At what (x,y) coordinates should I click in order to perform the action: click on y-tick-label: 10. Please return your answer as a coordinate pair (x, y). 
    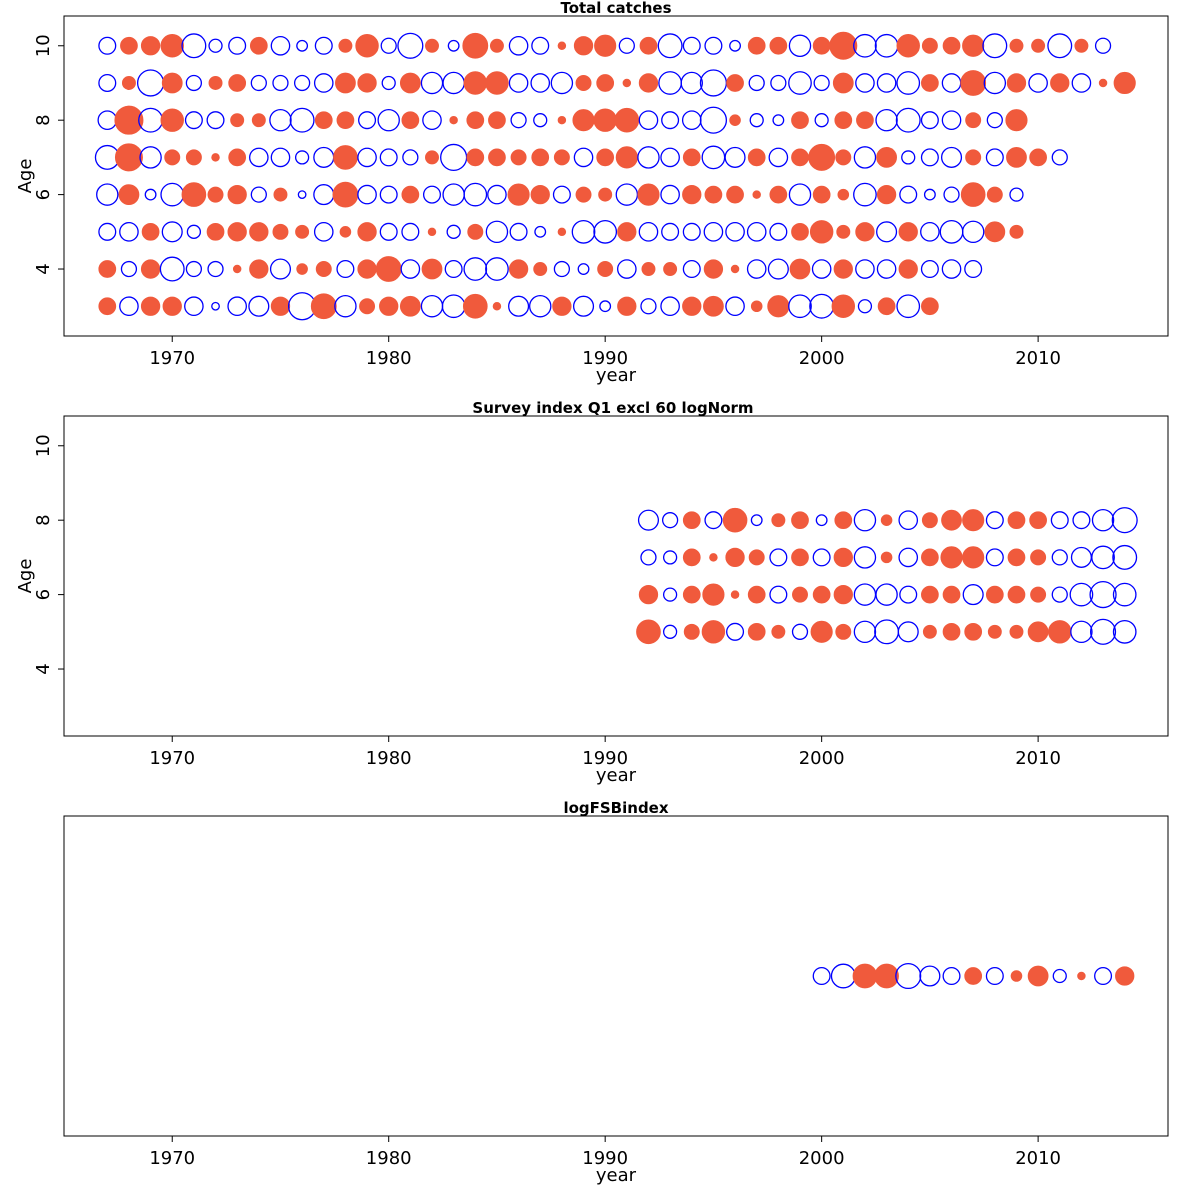
    Looking at the image, I should click on (43, 45).